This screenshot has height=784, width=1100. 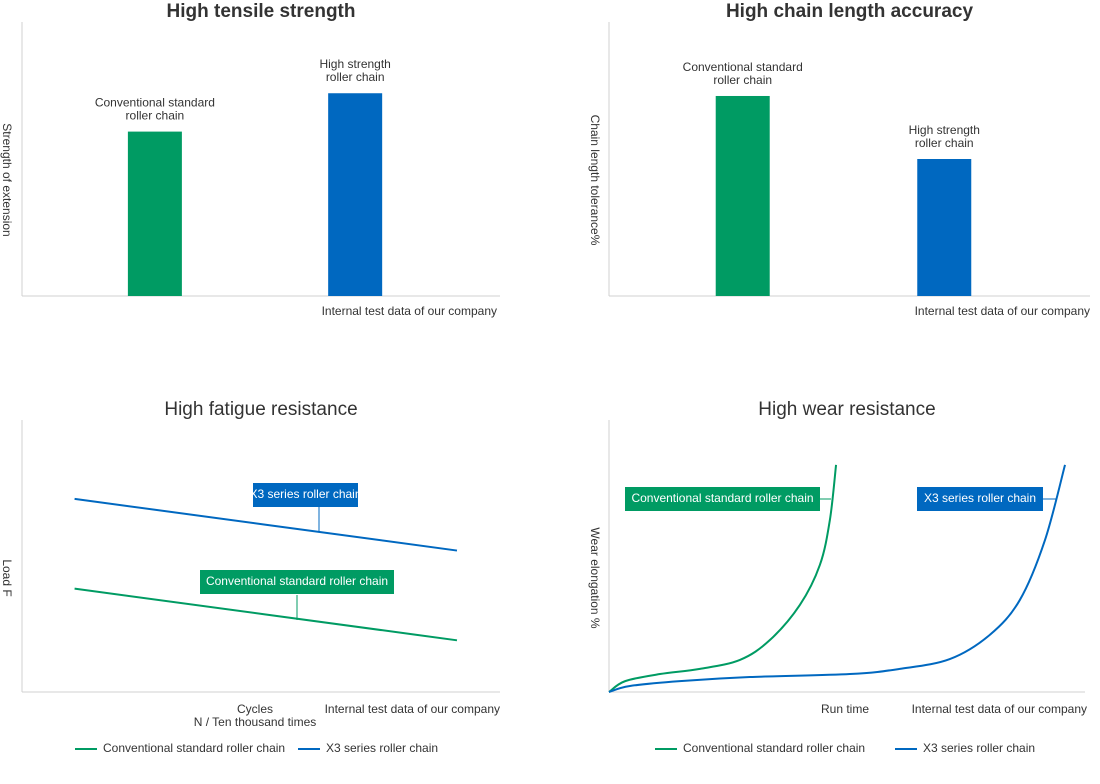 What do you see at coordinates (846, 409) in the screenshot?
I see `chart-title: High wear resistance` at bounding box center [846, 409].